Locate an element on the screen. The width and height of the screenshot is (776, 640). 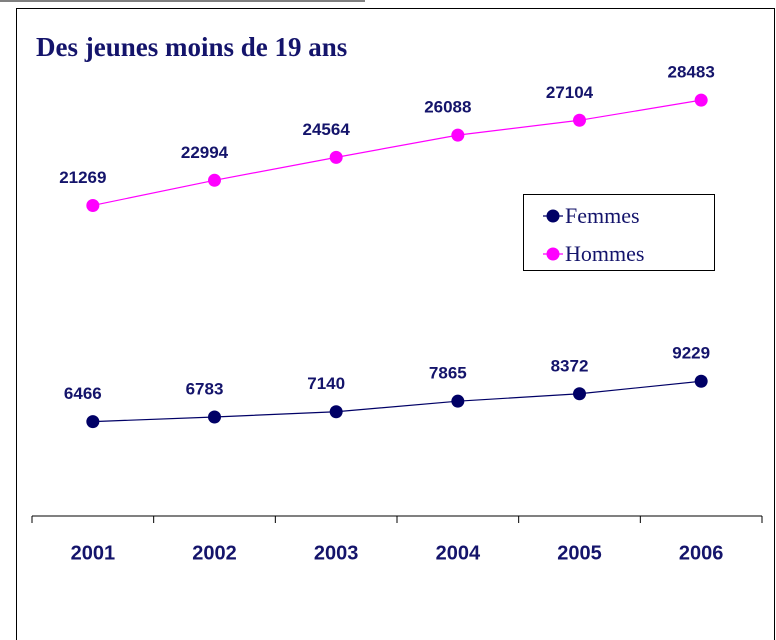
data-label: 7865 is located at coordinates (448, 373).